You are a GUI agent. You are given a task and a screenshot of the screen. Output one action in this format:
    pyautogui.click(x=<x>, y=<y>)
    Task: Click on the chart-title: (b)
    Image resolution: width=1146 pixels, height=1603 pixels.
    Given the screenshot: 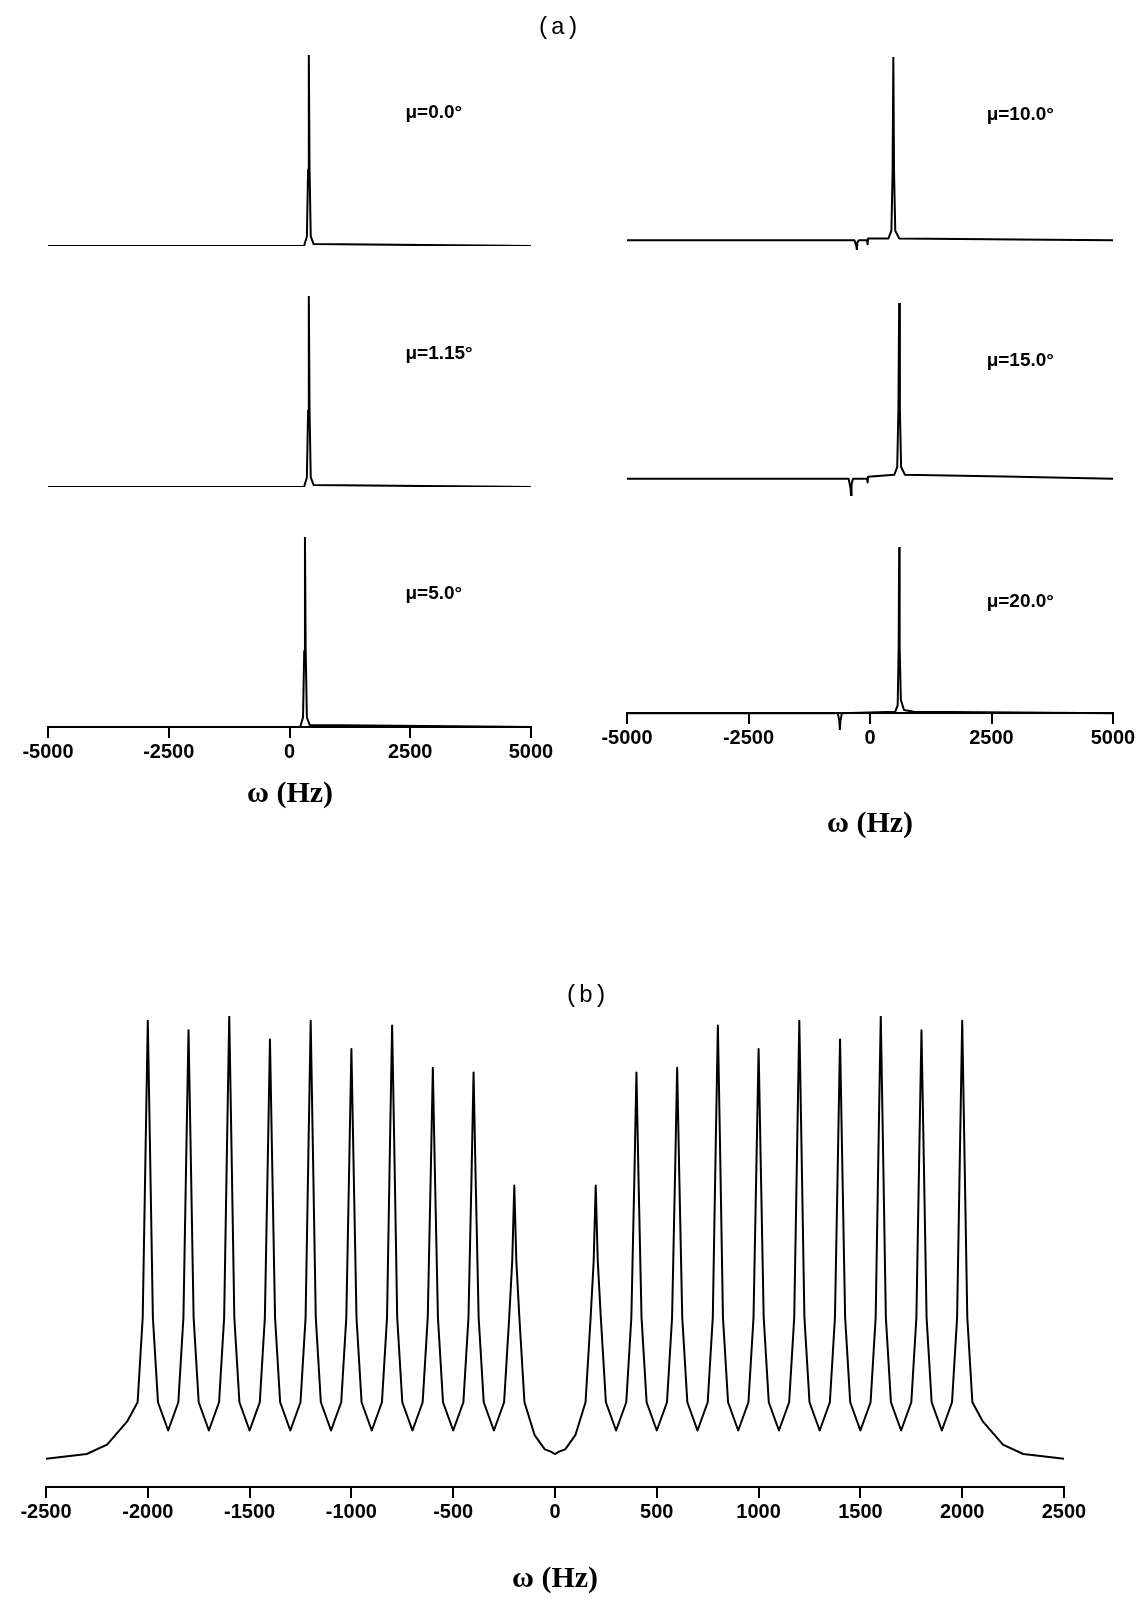 What is the action you would take?
    pyautogui.click(x=586, y=995)
    